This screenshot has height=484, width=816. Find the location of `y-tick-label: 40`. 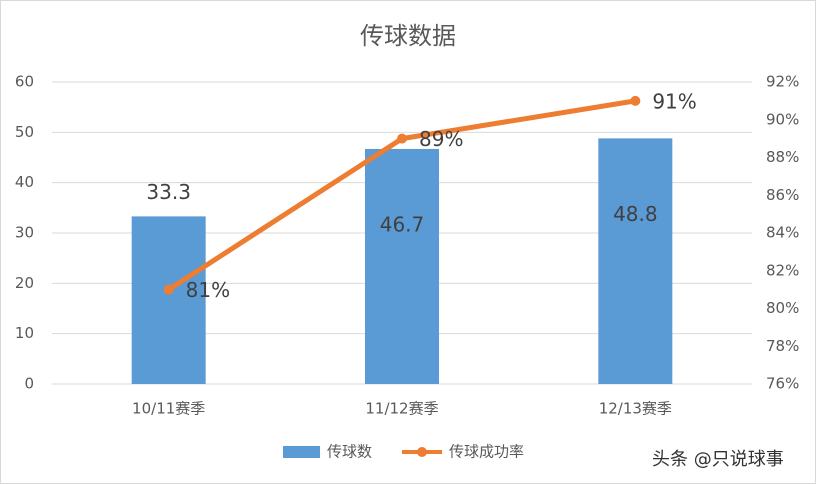

y-tick-label: 40 is located at coordinates (24, 182).